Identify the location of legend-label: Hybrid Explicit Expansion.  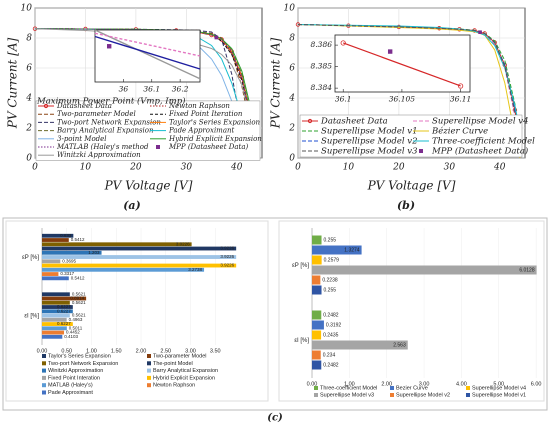
(184, 378).